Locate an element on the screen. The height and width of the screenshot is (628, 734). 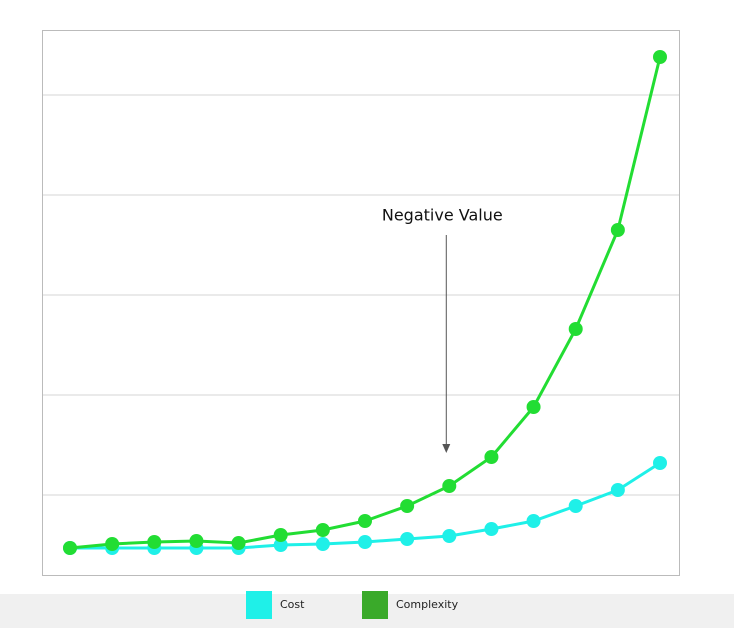
legend-label: Complexity is located at coordinates (427, 604).